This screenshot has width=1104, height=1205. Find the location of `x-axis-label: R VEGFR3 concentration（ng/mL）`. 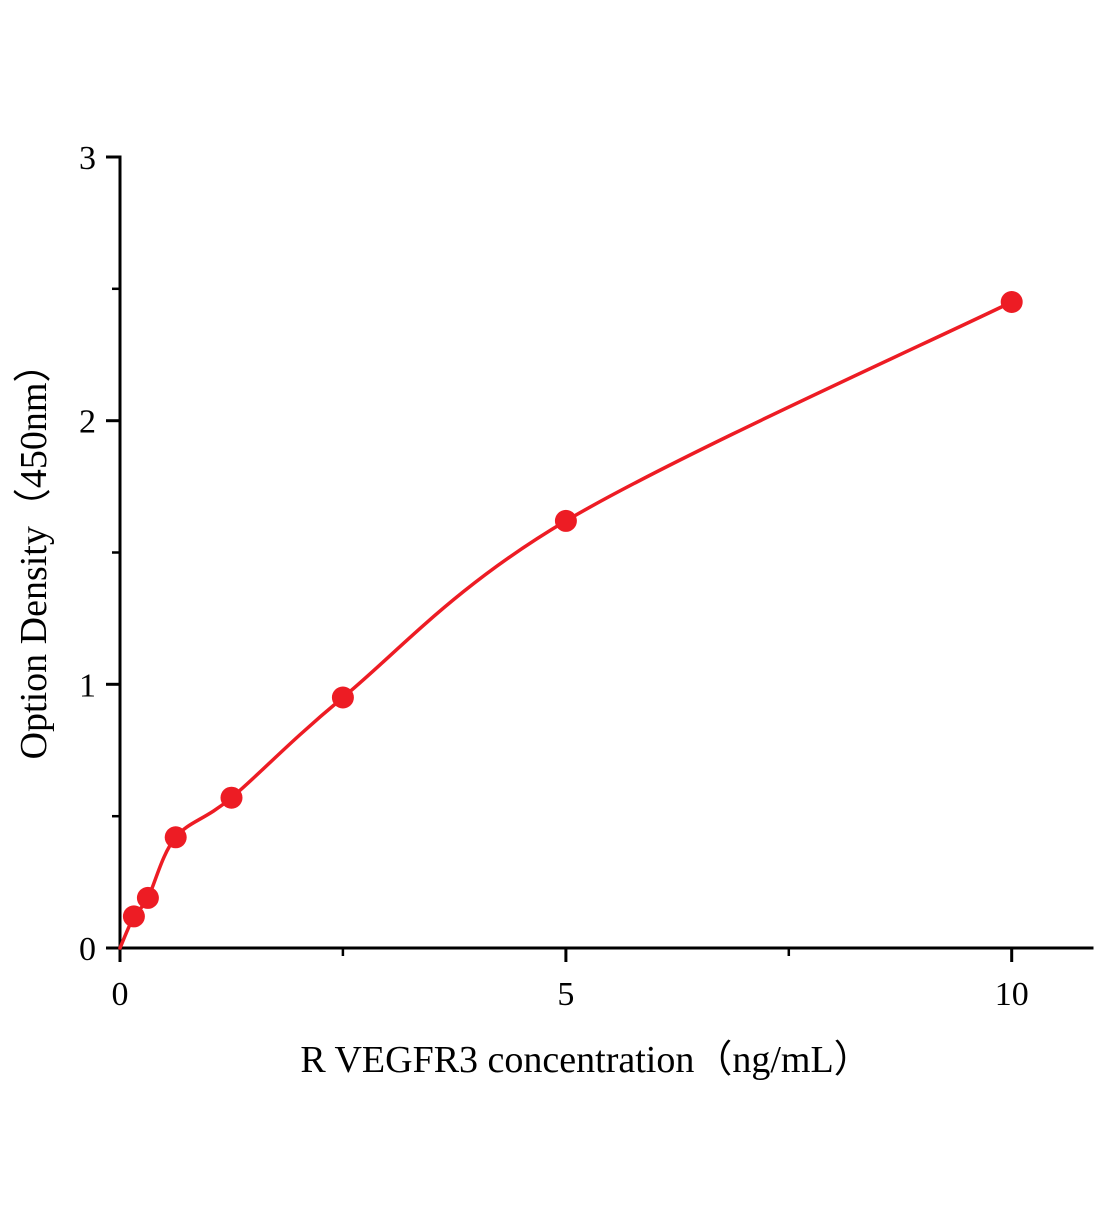

x-axis-label: R VEGFR3 concentration（ng/mL） is located at coordinates (585, 1060).